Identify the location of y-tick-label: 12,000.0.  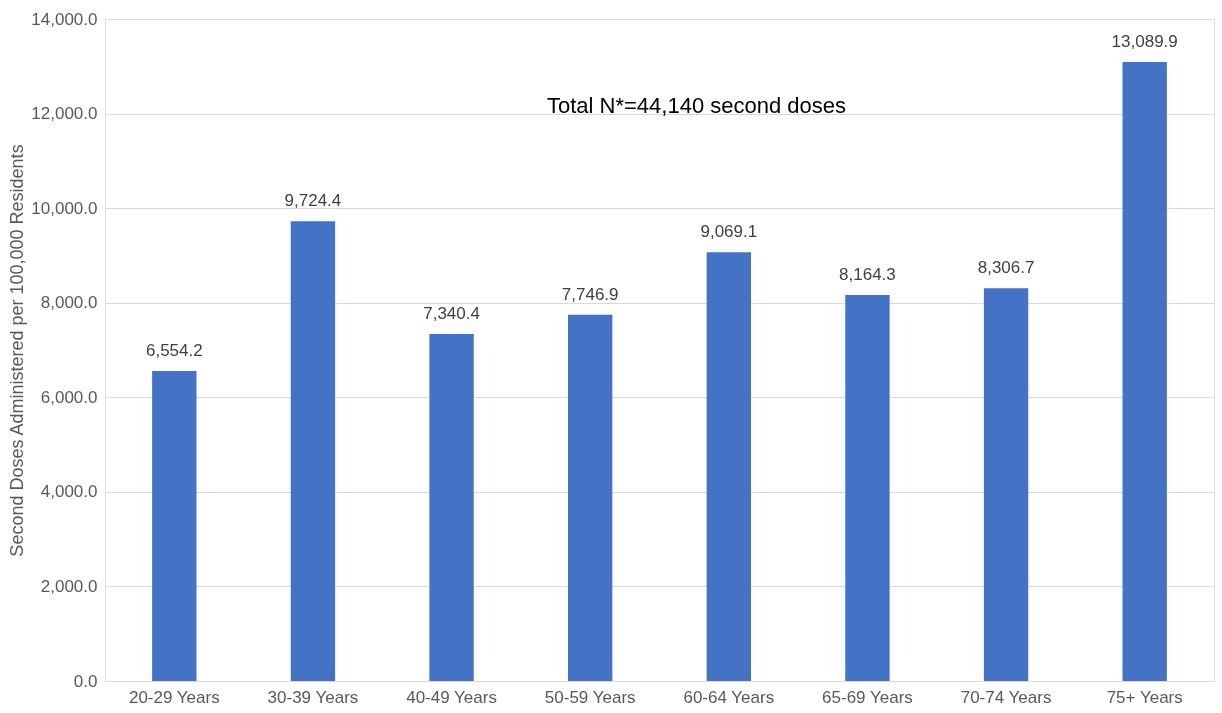
(64, 114).